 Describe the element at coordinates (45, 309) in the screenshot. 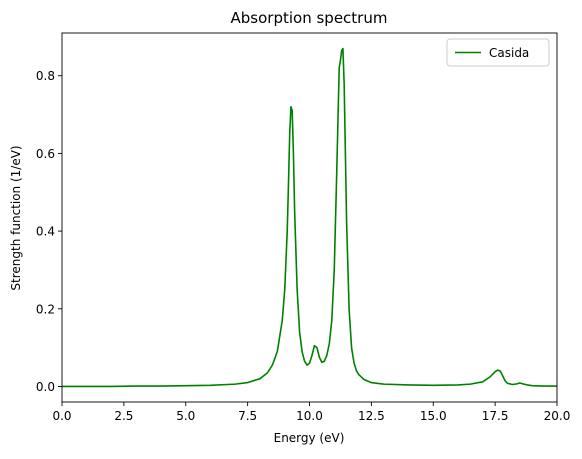

I see `y-tick-label: 0.2` at that location.